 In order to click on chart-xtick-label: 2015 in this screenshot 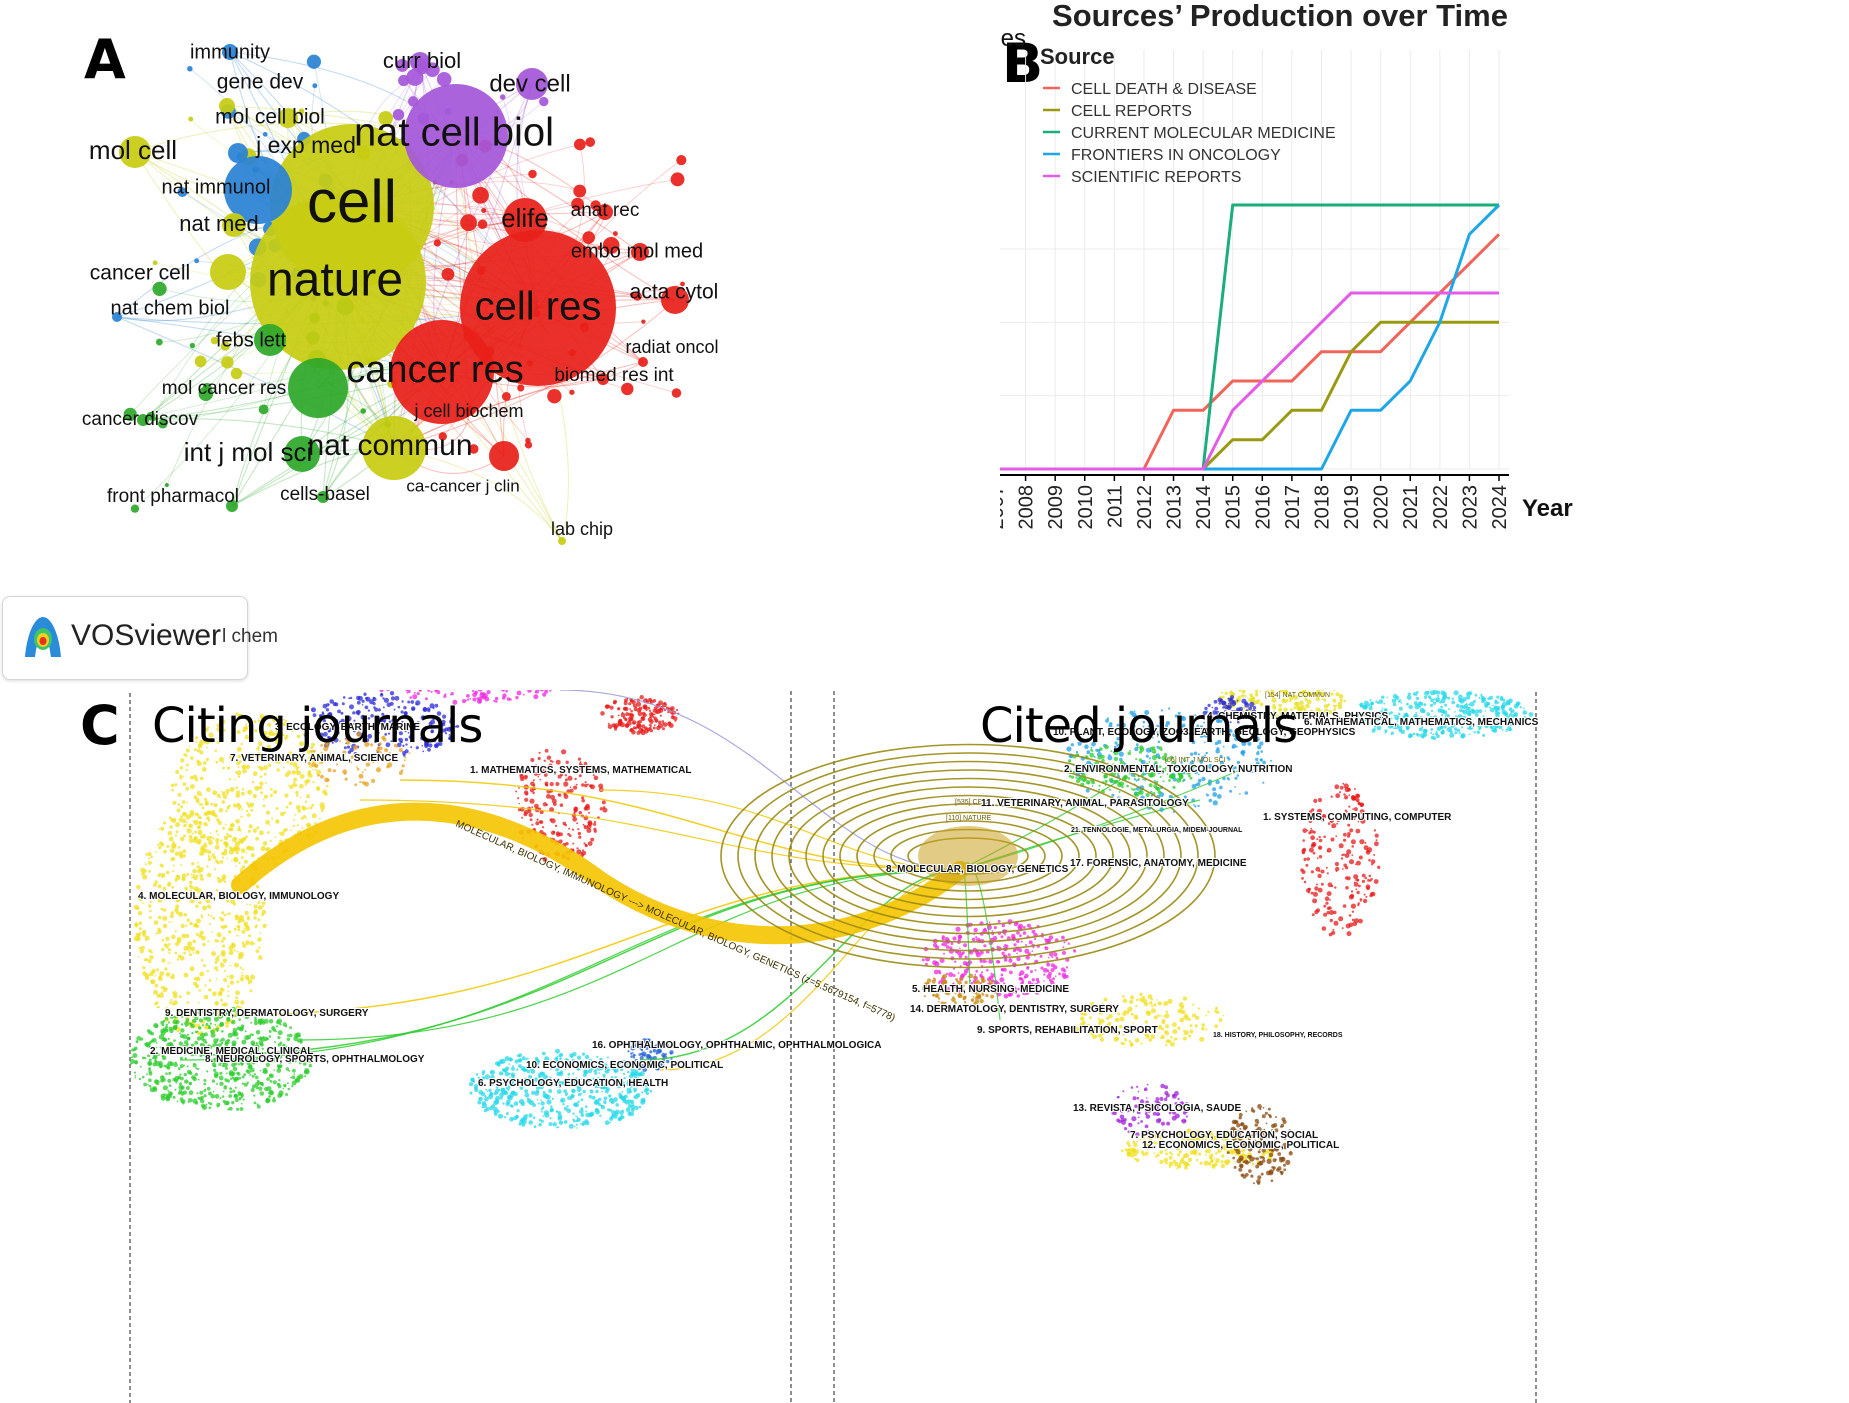, I will do `click(1234, 507)`.